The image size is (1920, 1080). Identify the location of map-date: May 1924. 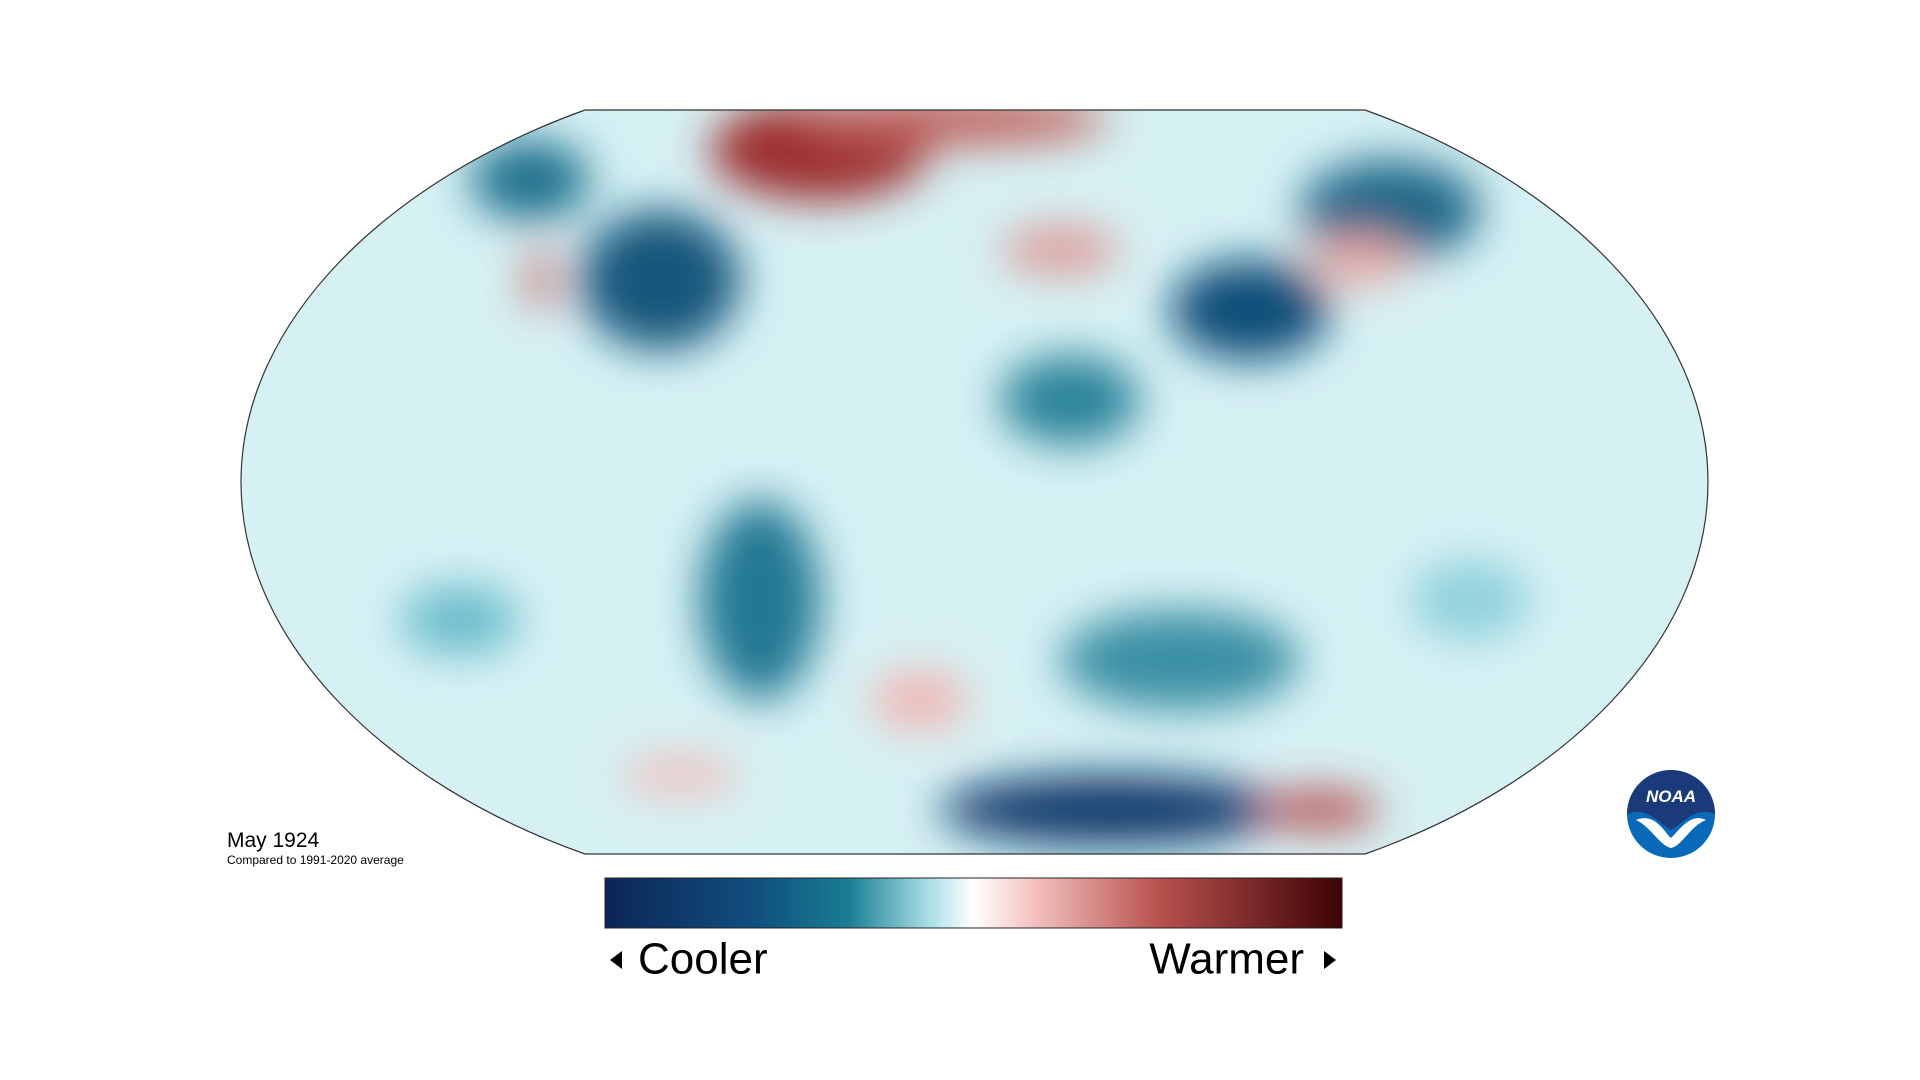
(273, 840).